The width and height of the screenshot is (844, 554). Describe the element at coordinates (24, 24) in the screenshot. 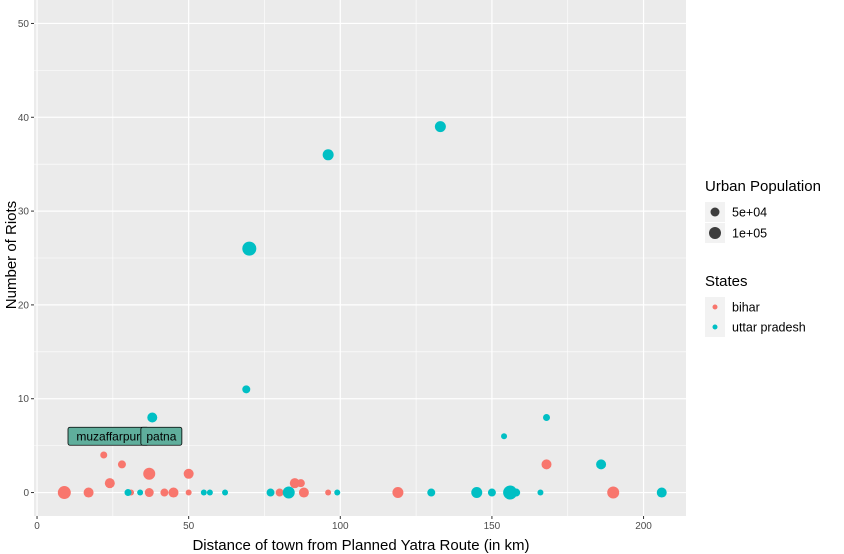

I see `y-tick-label: 50` at that location.